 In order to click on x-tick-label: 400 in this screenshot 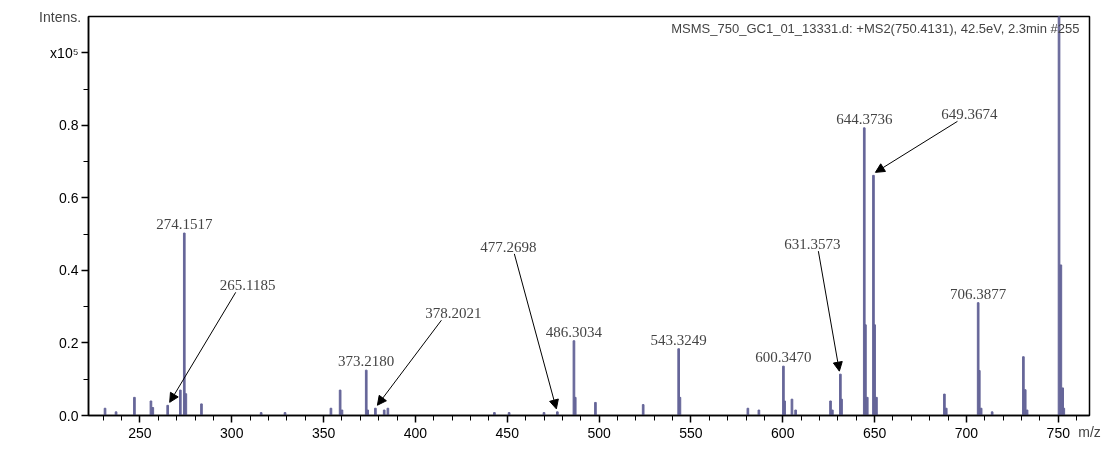, I will do `click(415, 432)`.